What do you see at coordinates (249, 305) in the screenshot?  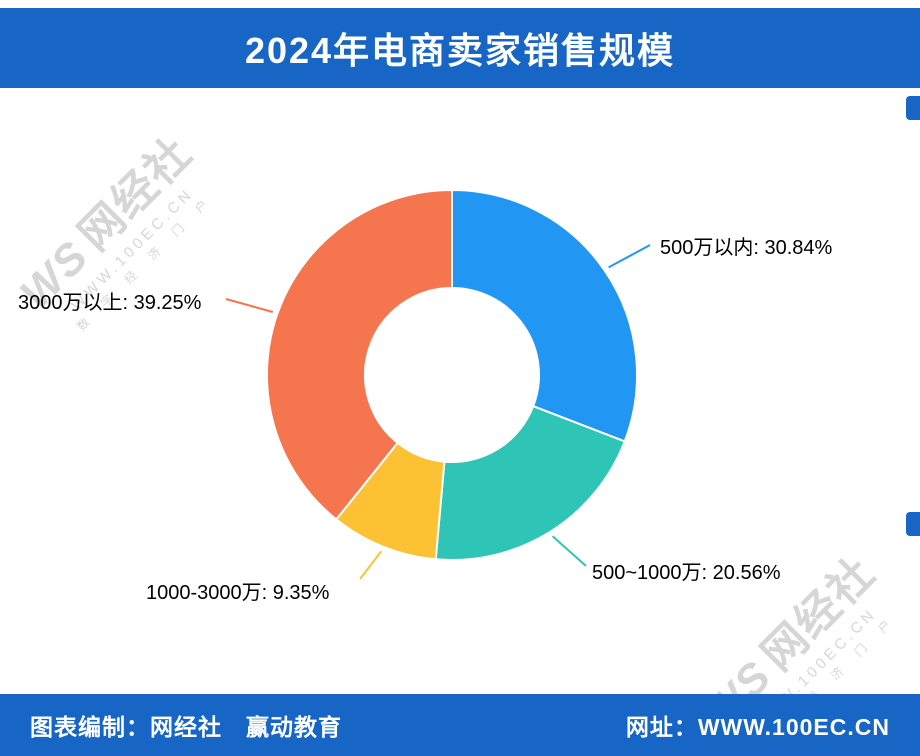 I see `leader-line-3000万以上` at bounding box center [249, 305].